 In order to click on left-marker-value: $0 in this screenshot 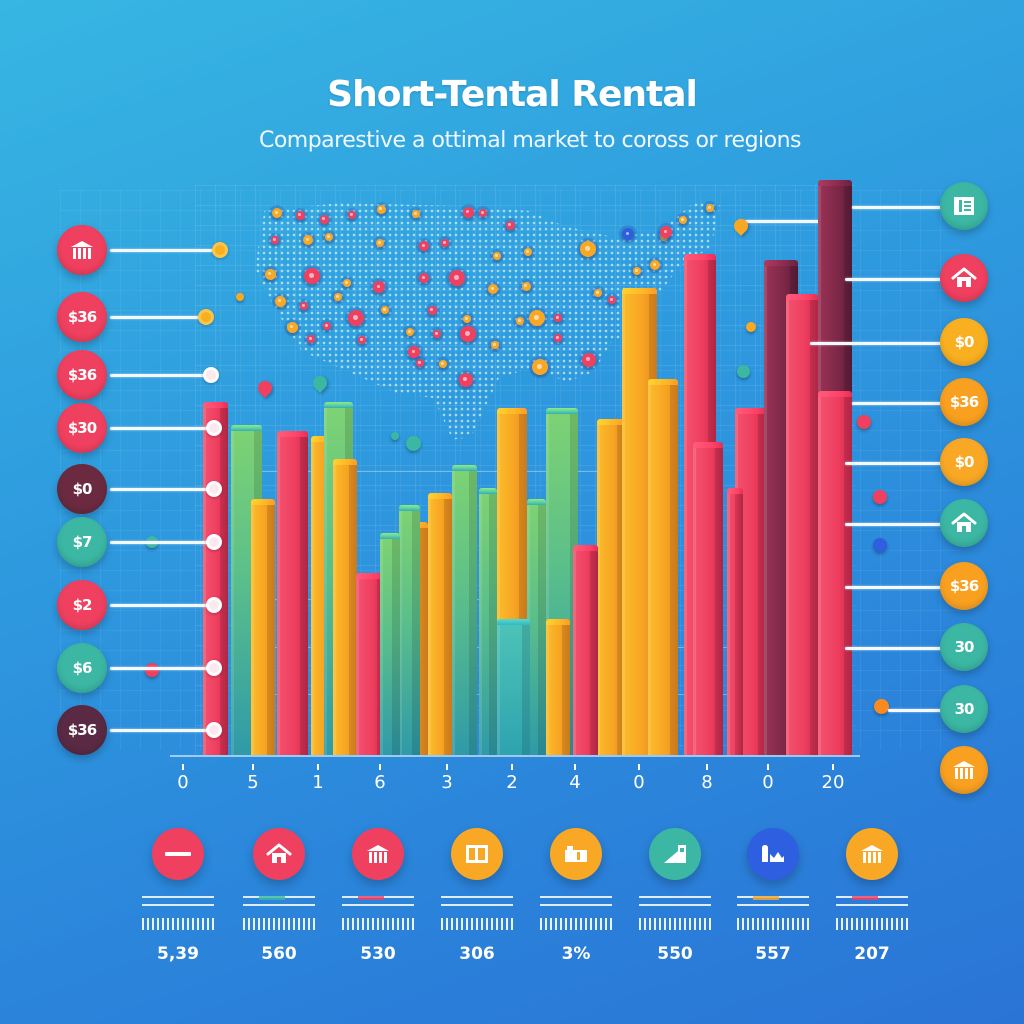, I will do `click(82, 489)`.